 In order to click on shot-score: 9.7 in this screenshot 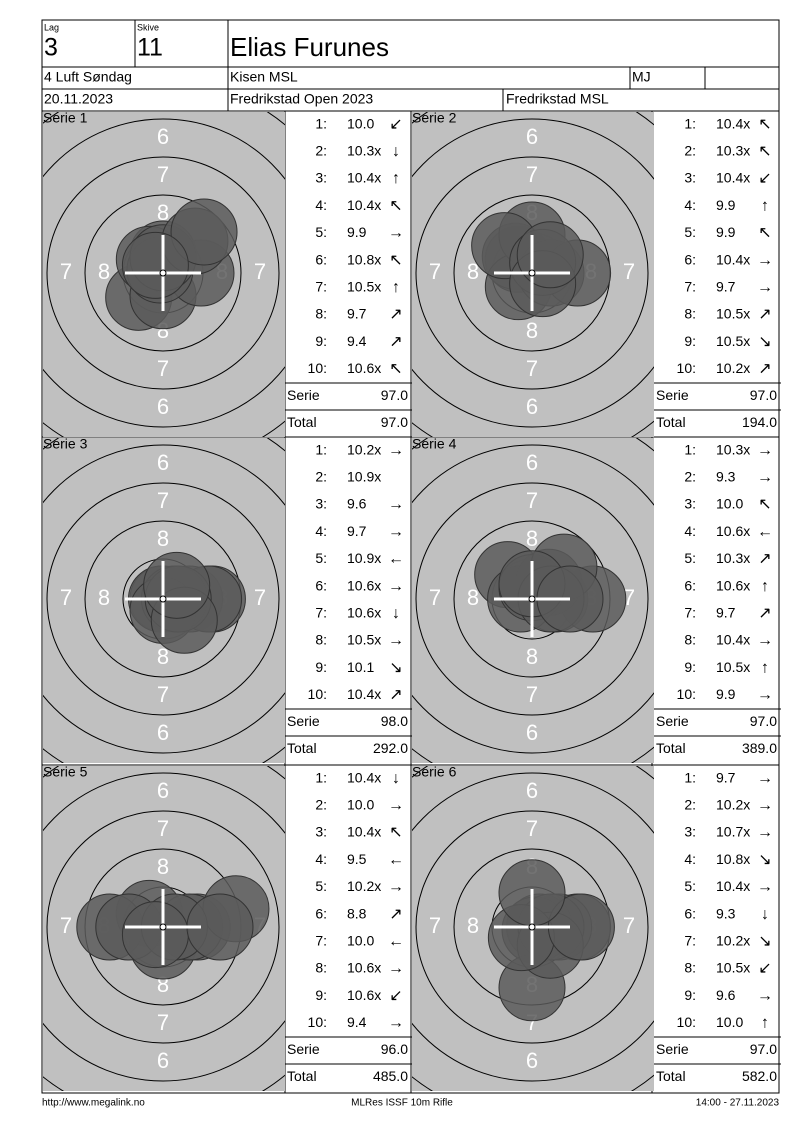, I will do `click(357, 314)`.